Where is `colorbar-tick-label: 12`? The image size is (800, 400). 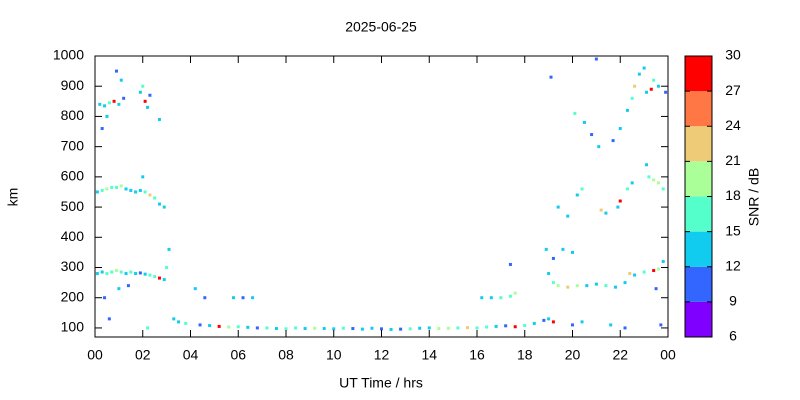 colorbar-tick-label: 12 is located at coordinates (733, 265).